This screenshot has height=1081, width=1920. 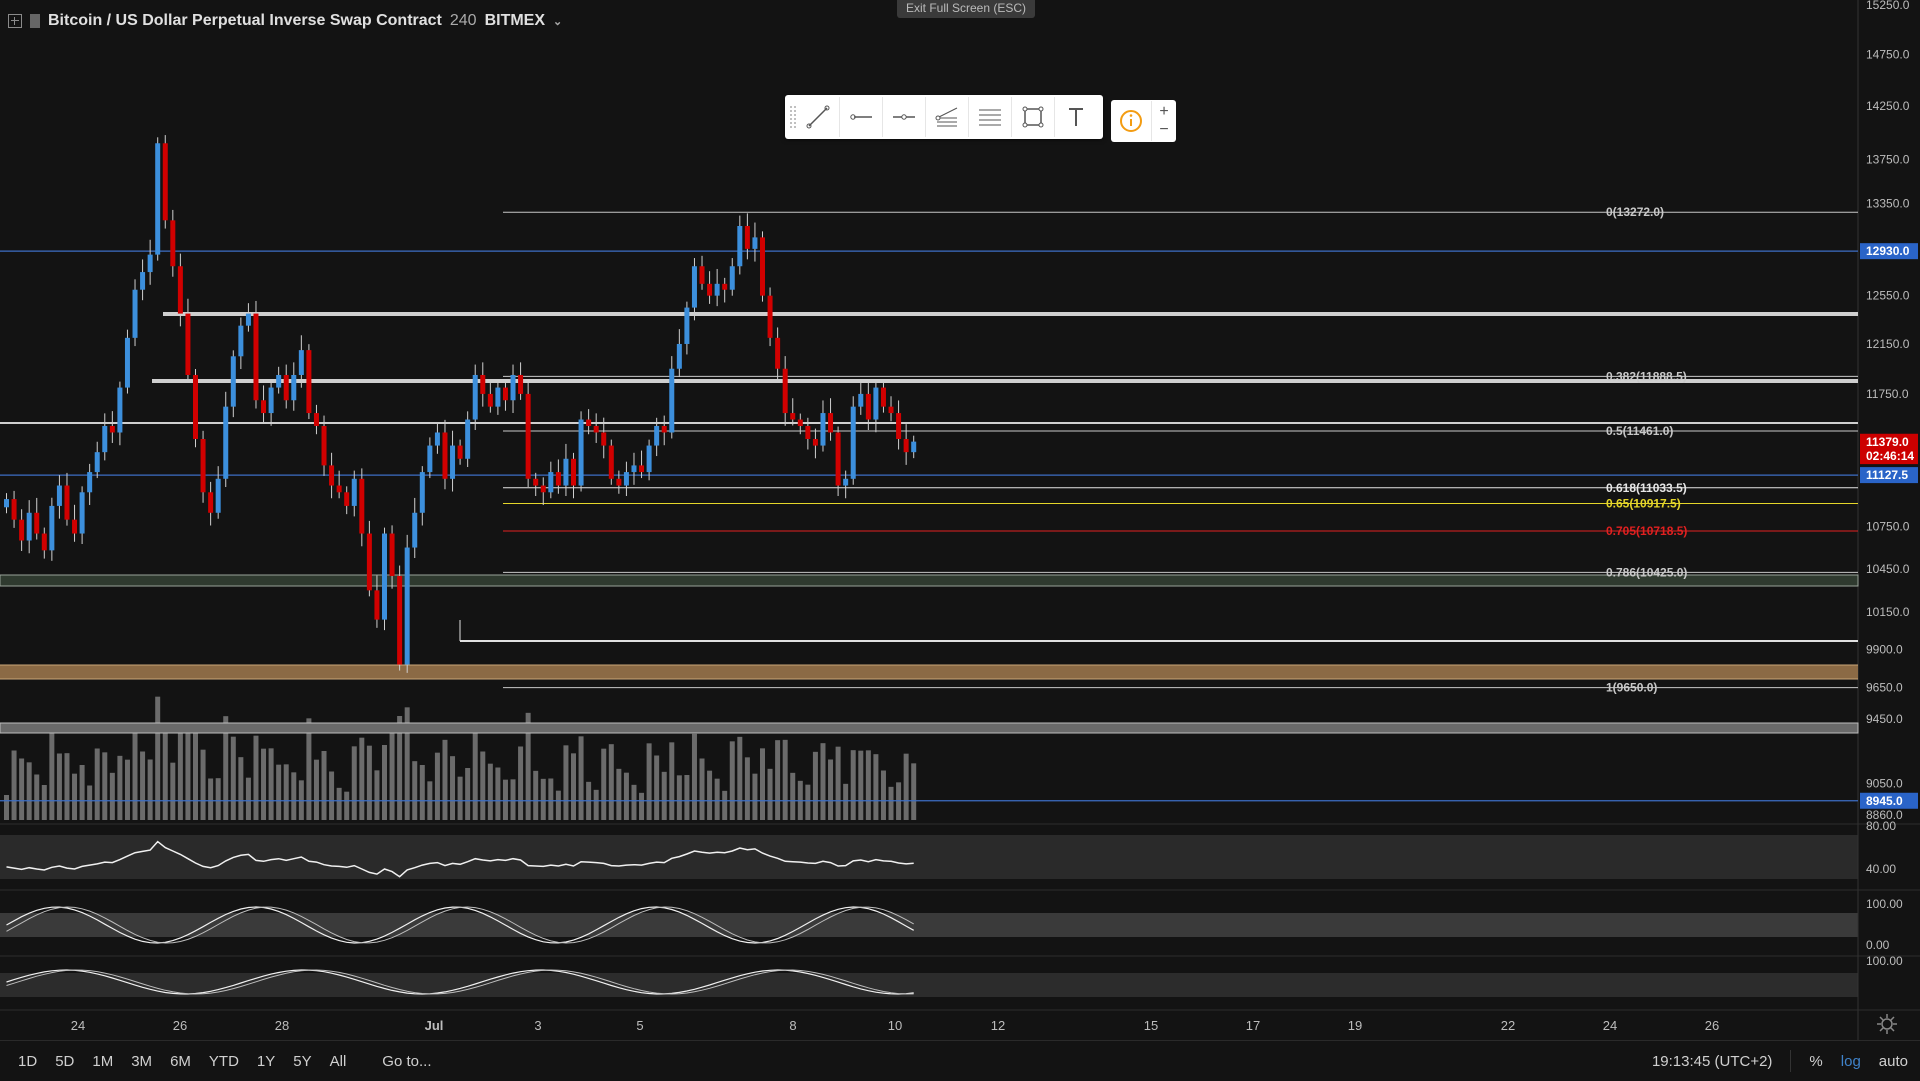 I want to click on timeframe-5y: 5Y, so click(x=302, y=1061).